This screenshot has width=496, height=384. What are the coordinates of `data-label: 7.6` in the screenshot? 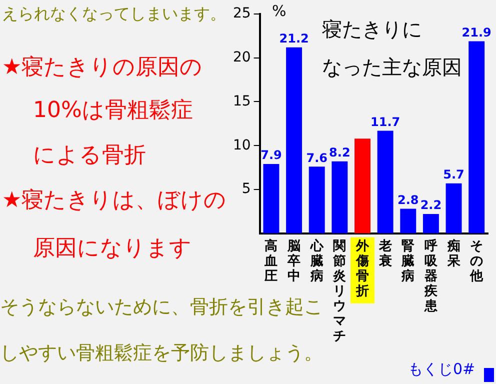 It's located at (317, 157).